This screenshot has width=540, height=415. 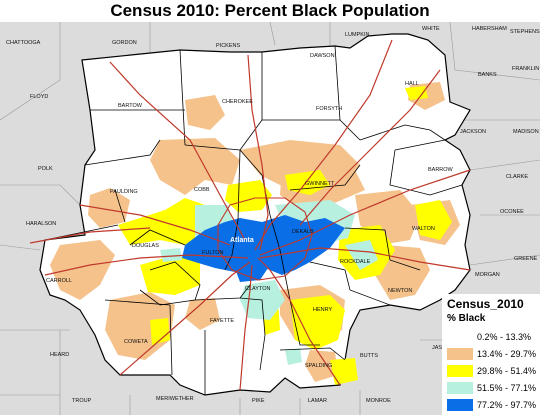 I want to click on county-label: BUTTS, so click(x=369, y=356).